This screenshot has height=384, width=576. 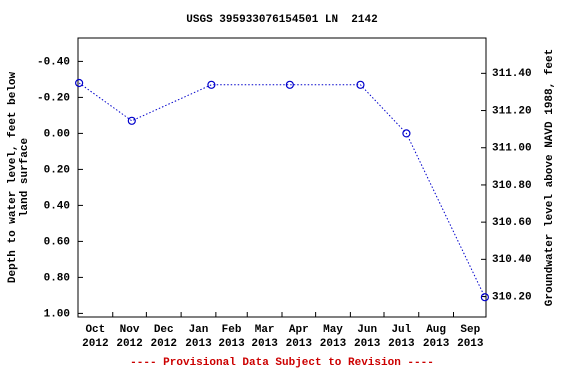 I want to click on y2-tick-label: 310.40, so click(x=512, y=260).